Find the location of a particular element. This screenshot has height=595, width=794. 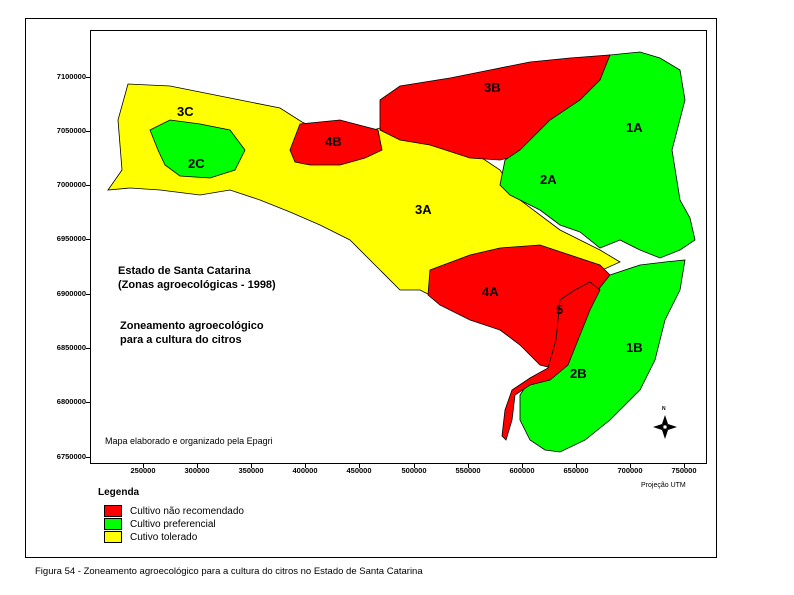

zone-4b-region is located at coordinates (336, 142).